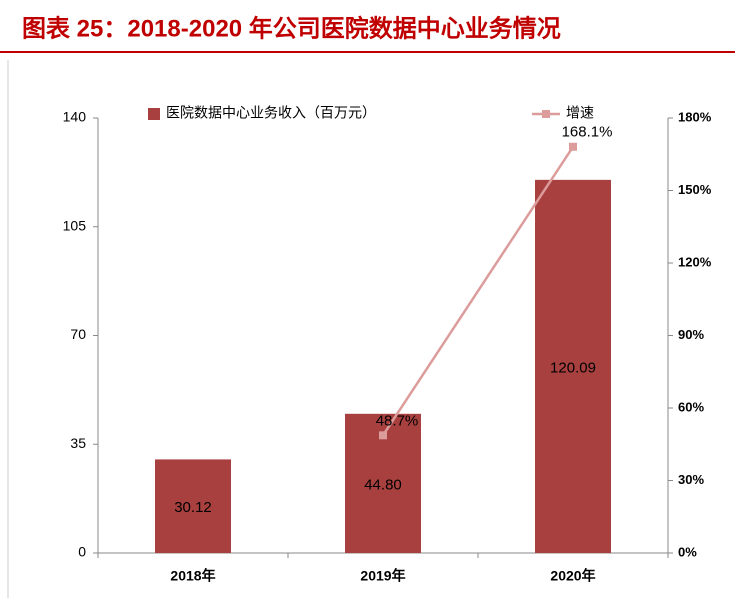  I want to click on line-value-label: 48.7%, so click(397, 420).